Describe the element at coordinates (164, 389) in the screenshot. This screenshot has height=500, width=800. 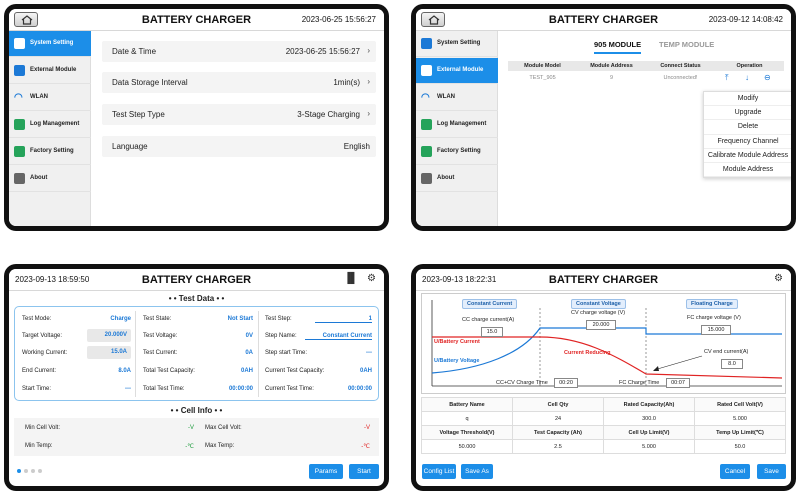
I see `field-label: Total Test Time:` at that location.